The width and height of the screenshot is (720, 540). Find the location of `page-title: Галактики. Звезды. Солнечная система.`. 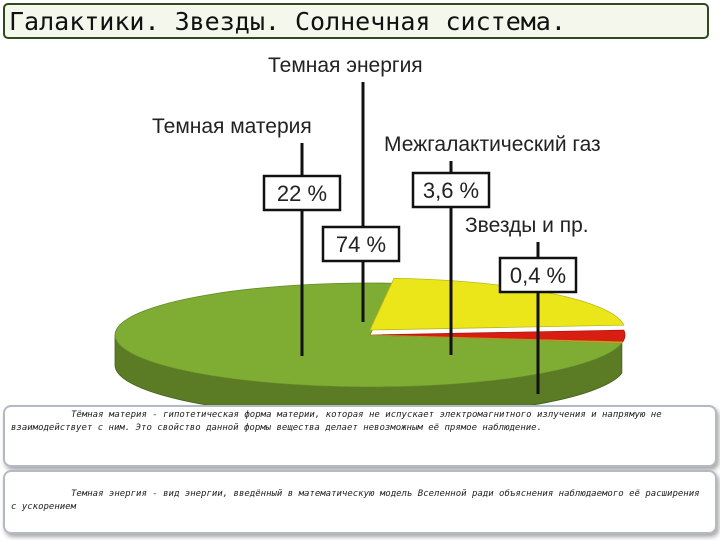

page-title: Галактики. Звезды. Солнечная система. is located at coordinates (287, 21).